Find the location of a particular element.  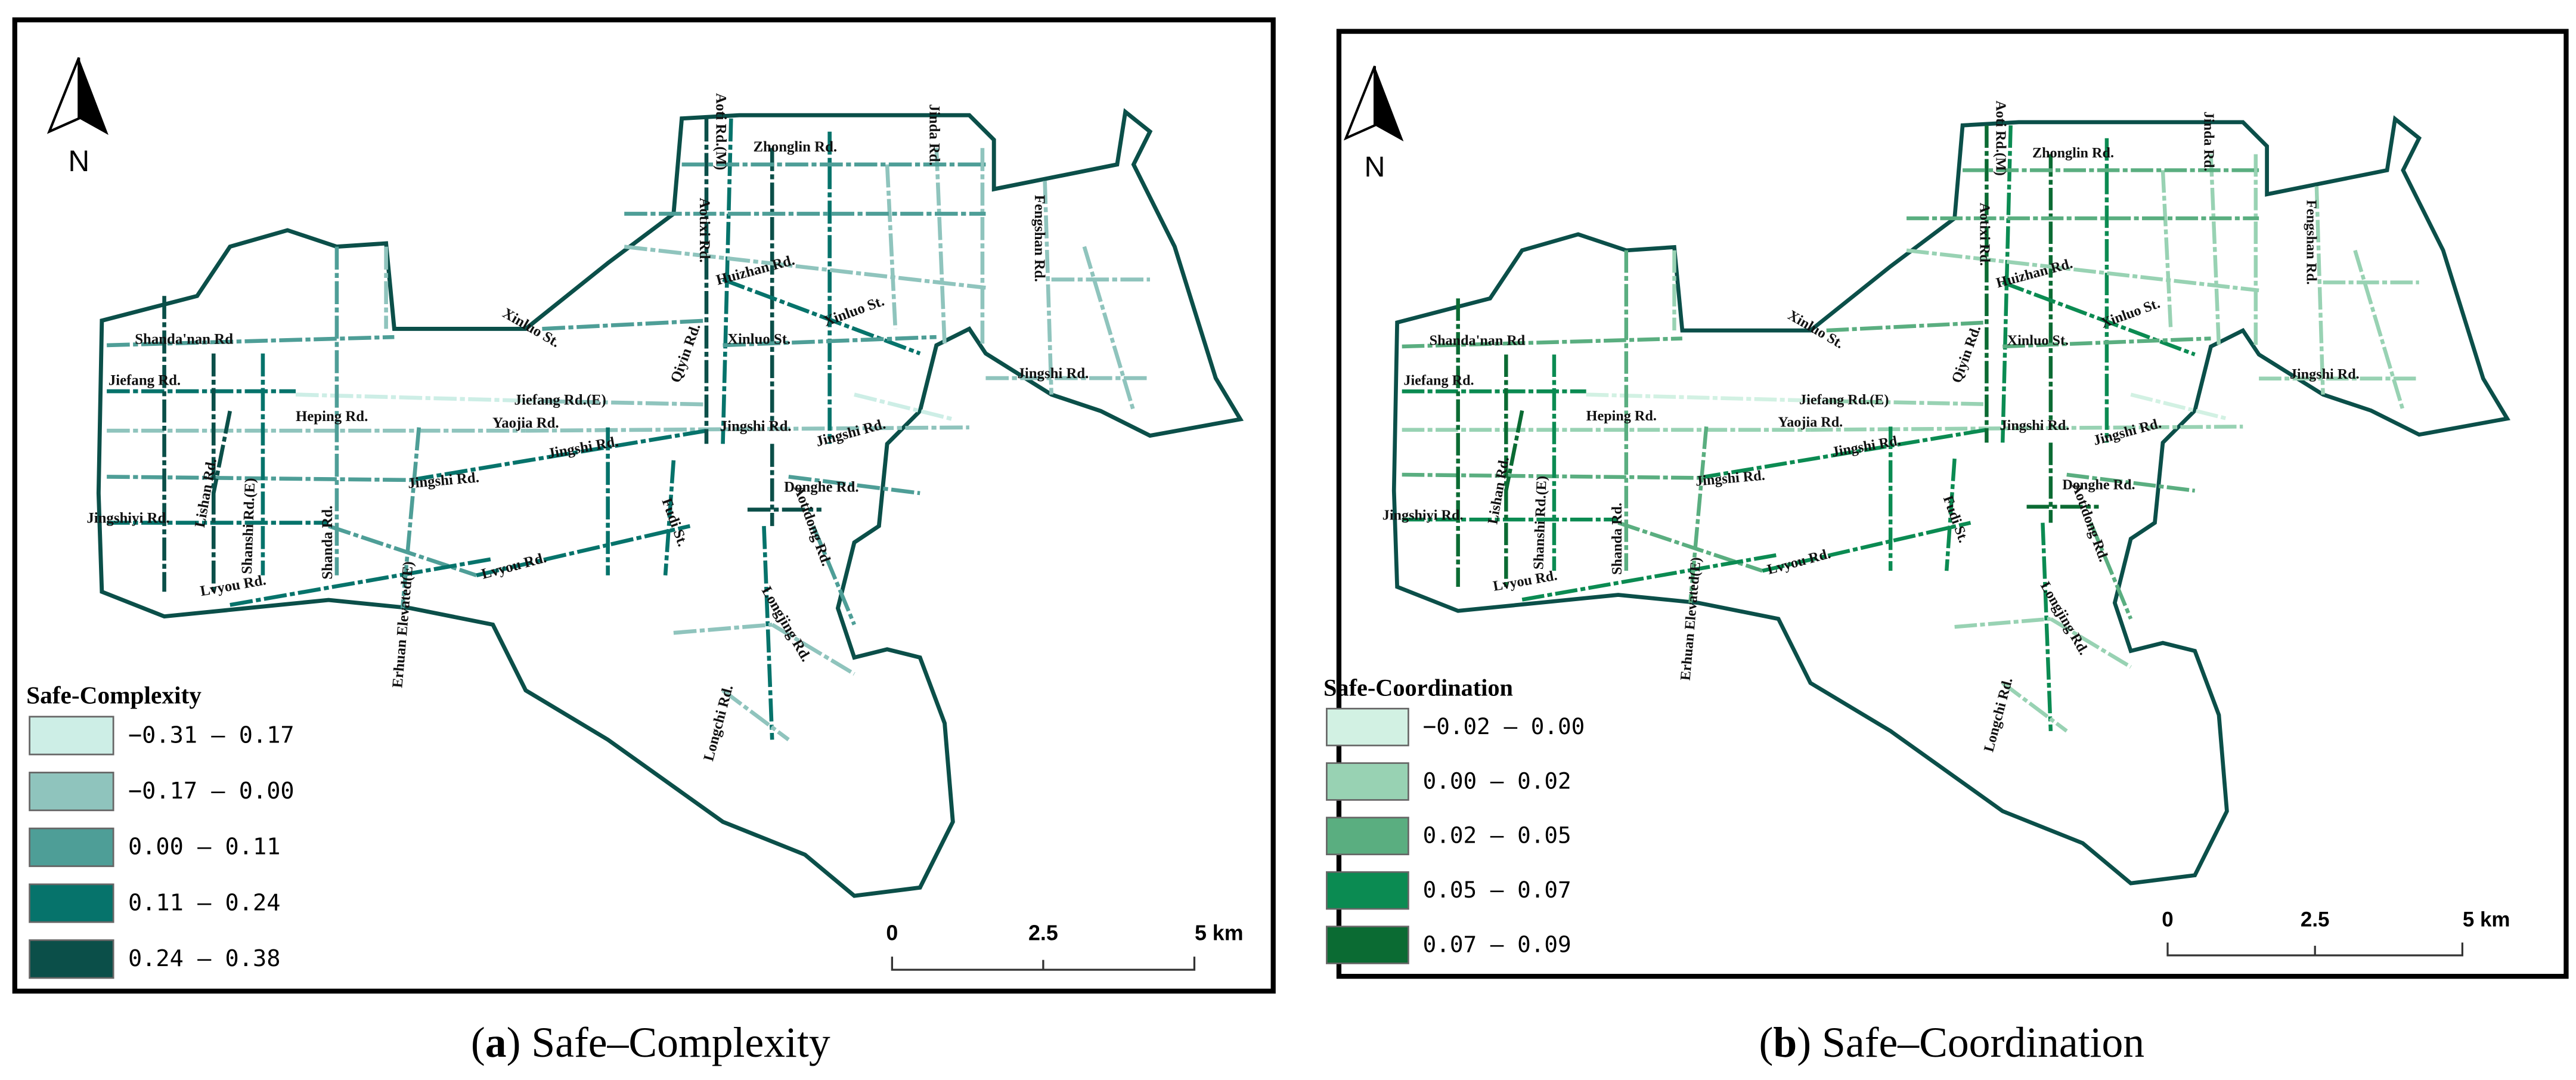

caption: (a) Safe–Complexity is located at coordinates (650, 1042).